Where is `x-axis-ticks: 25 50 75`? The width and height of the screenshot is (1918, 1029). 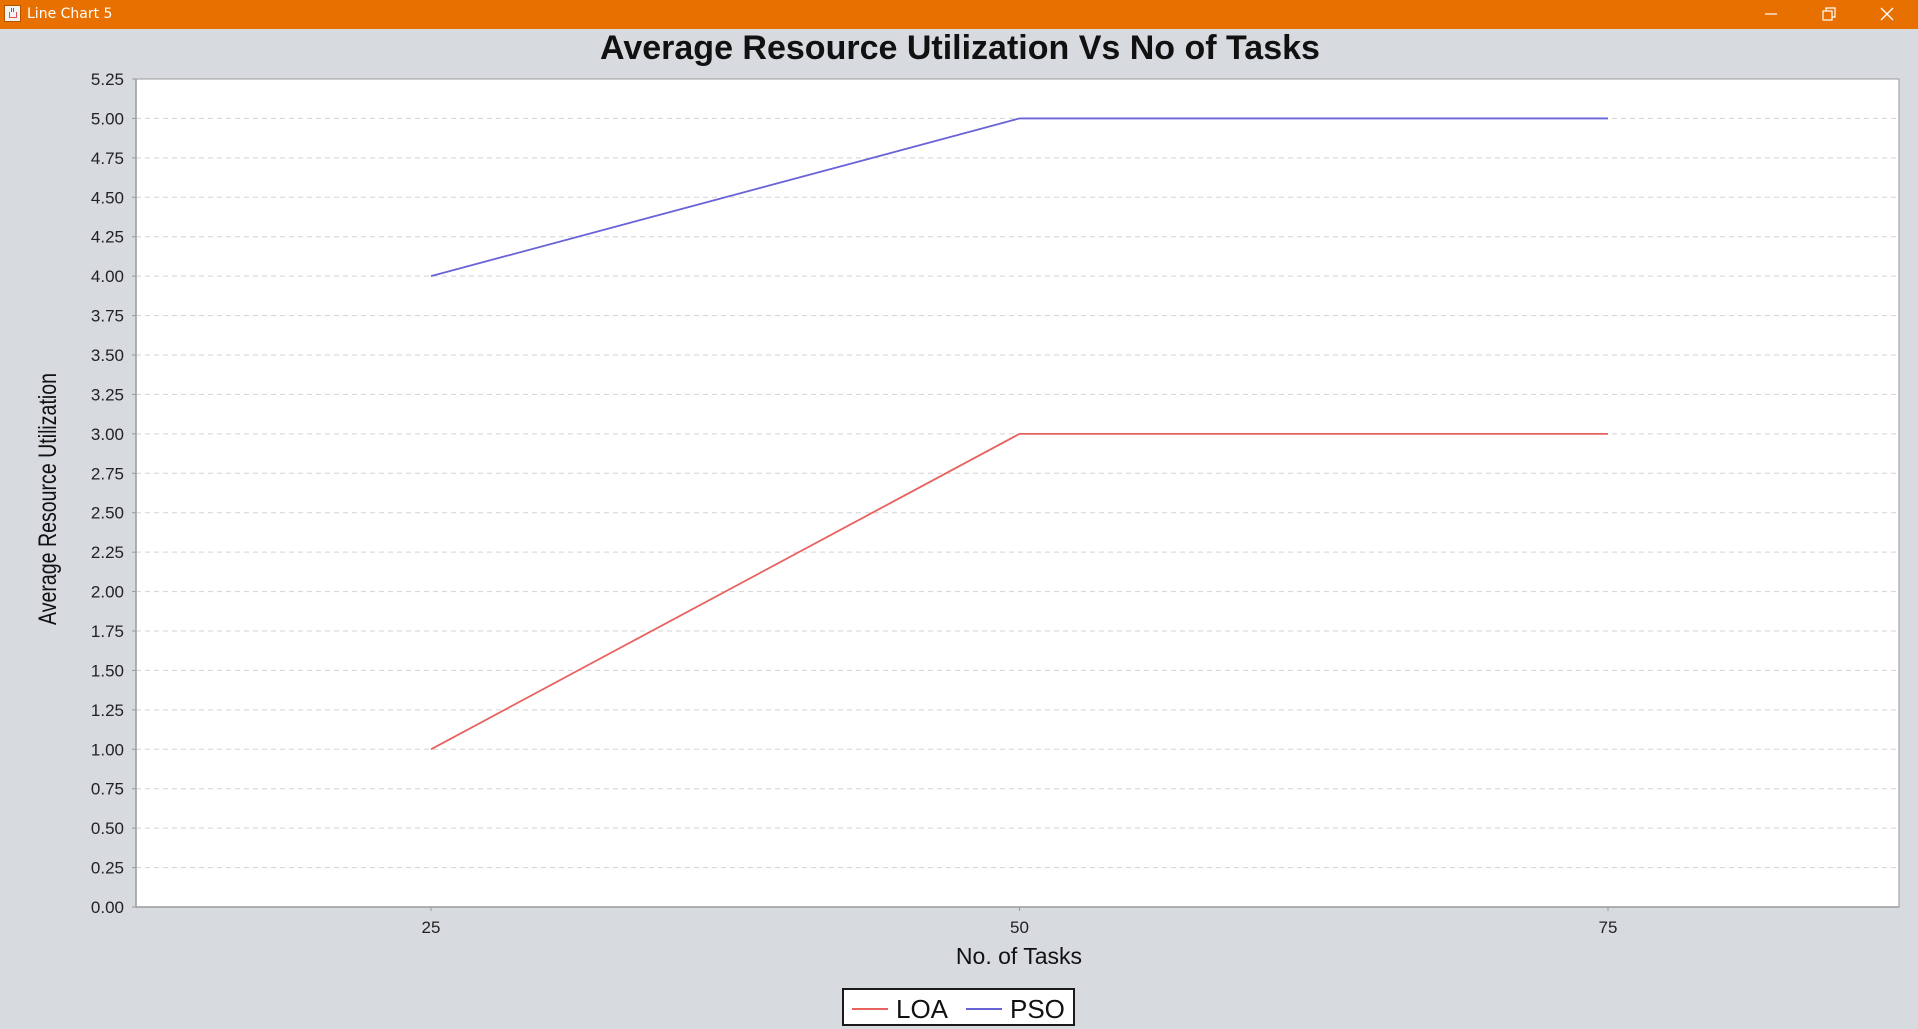
x-axis-ticks: 25 50 75 is located at coordinates (1020, 922).